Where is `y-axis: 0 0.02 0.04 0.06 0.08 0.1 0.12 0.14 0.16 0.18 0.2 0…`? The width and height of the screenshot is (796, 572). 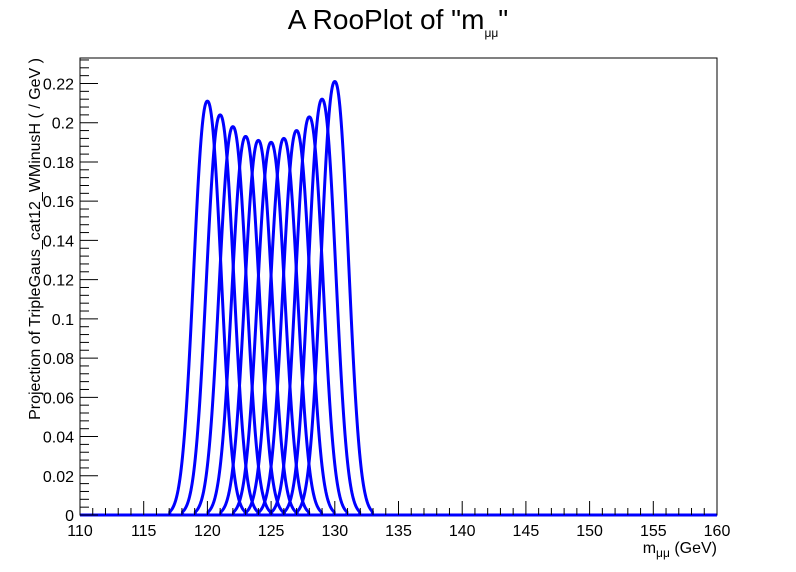
y-axis: 0 0.02 0.04 0.06 0.08 0.1 0.12 0.14 0.16 0.18 0.2 0… is located at coordinates (70, 292).